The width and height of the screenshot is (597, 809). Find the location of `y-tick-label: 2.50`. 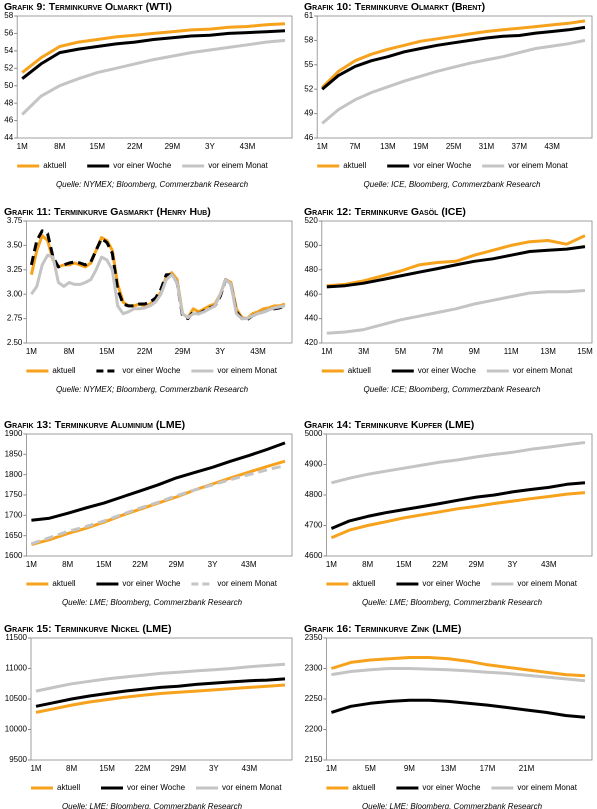

y-tick-label: 2.50 is located at coordinates (15, 342).